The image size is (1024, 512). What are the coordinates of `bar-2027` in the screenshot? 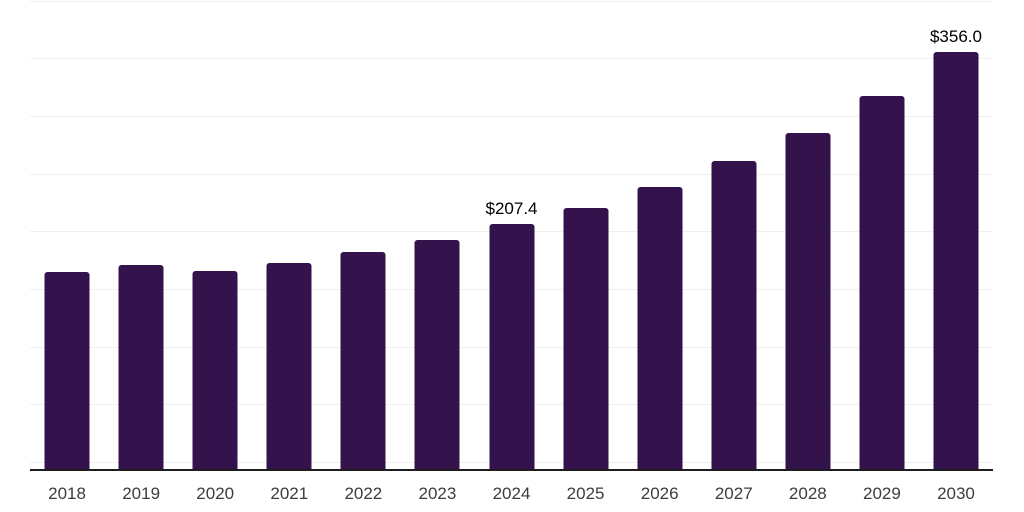 It's located at (734, 315).